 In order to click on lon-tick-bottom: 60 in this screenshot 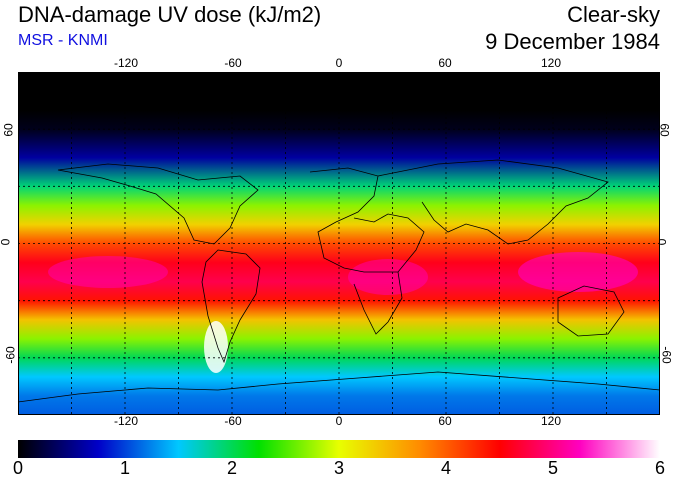, I will do `click(445, 421)`.